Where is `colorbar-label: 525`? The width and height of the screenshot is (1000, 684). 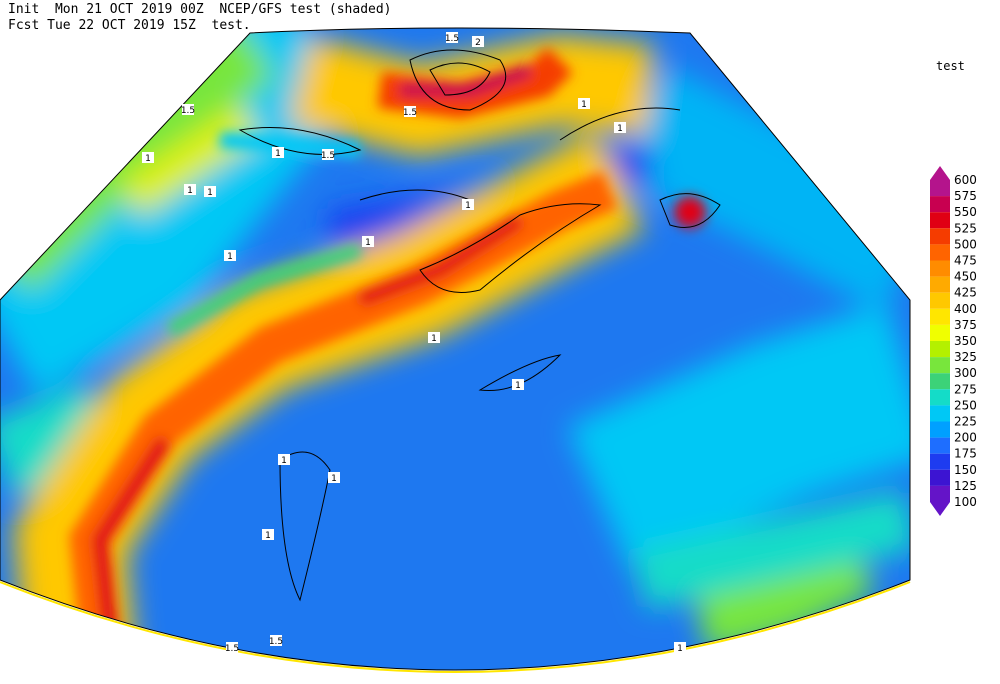 colorbar-label: 525 is located at coordinates (965, 228).